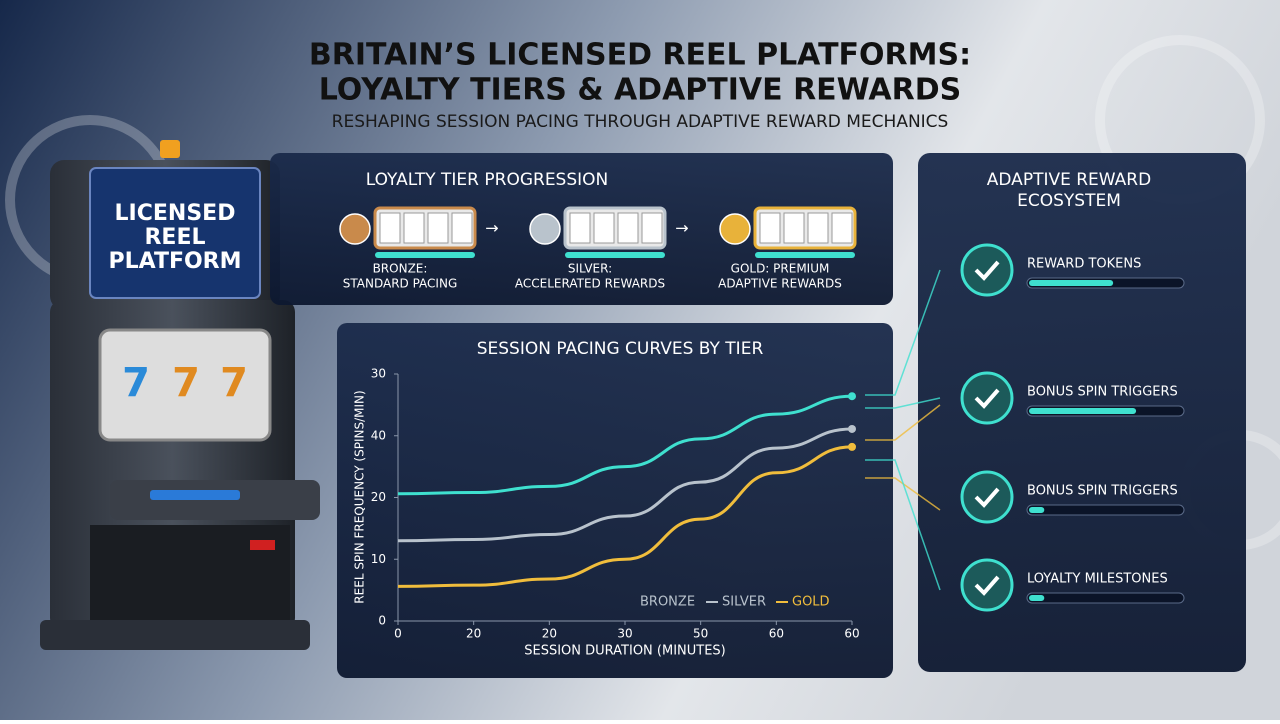 The height and width of the screenshot is (724, 1280). What do you see at coordinates (378, 435) in the screenshot?
I see `y-tick-label: 40` at bounding box center [378, 435].